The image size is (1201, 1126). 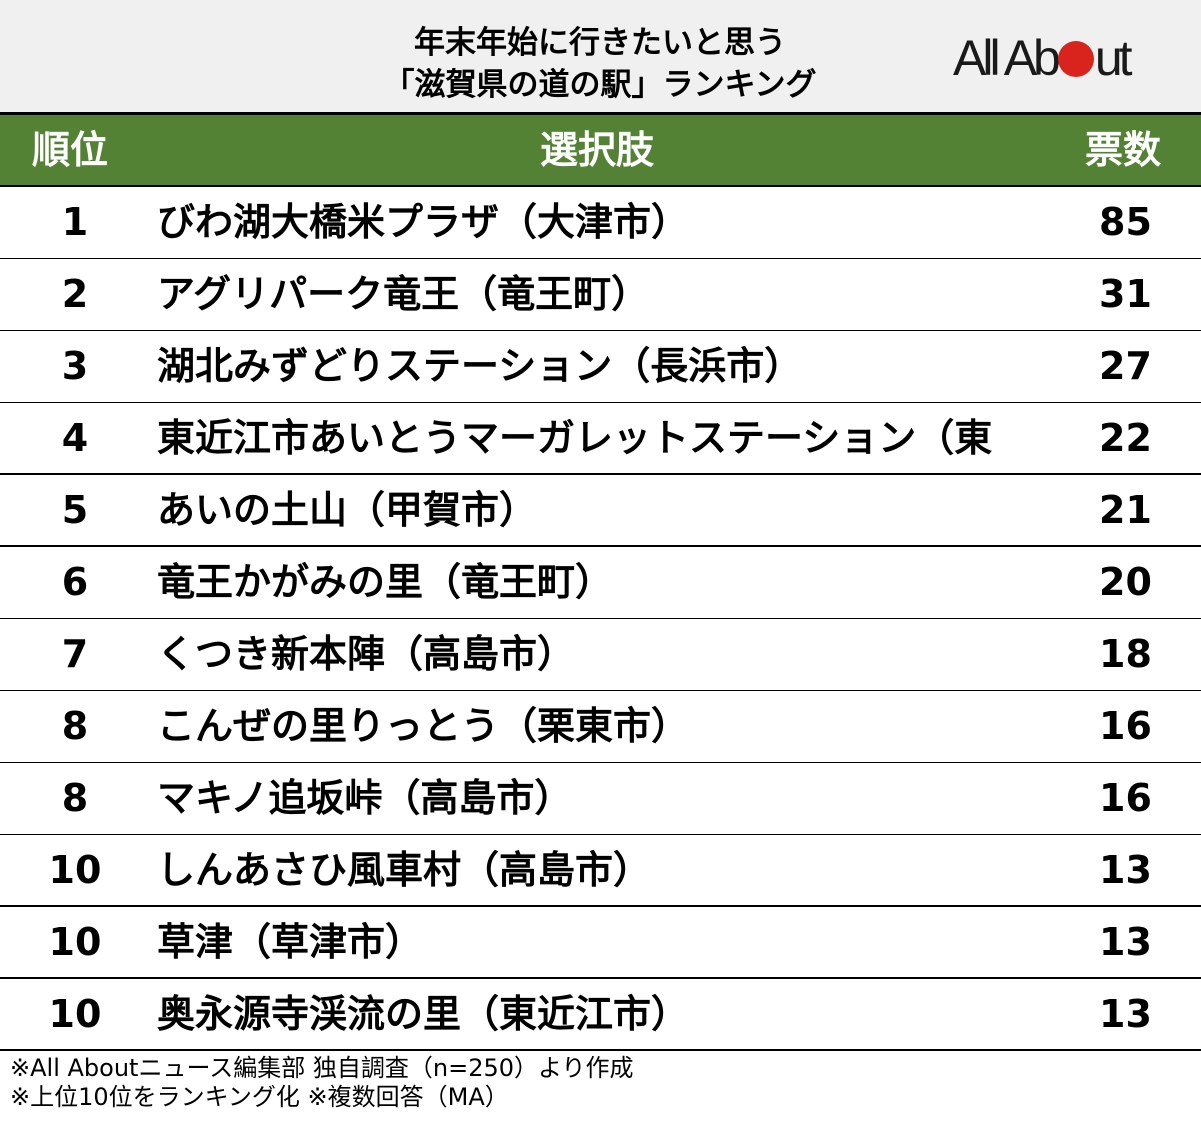 What do you see at coordinates (403, 294) in the screenshot?
I see `name-cell: アグリパーク竜王（竜王町）` at bounding box center [403, 294].